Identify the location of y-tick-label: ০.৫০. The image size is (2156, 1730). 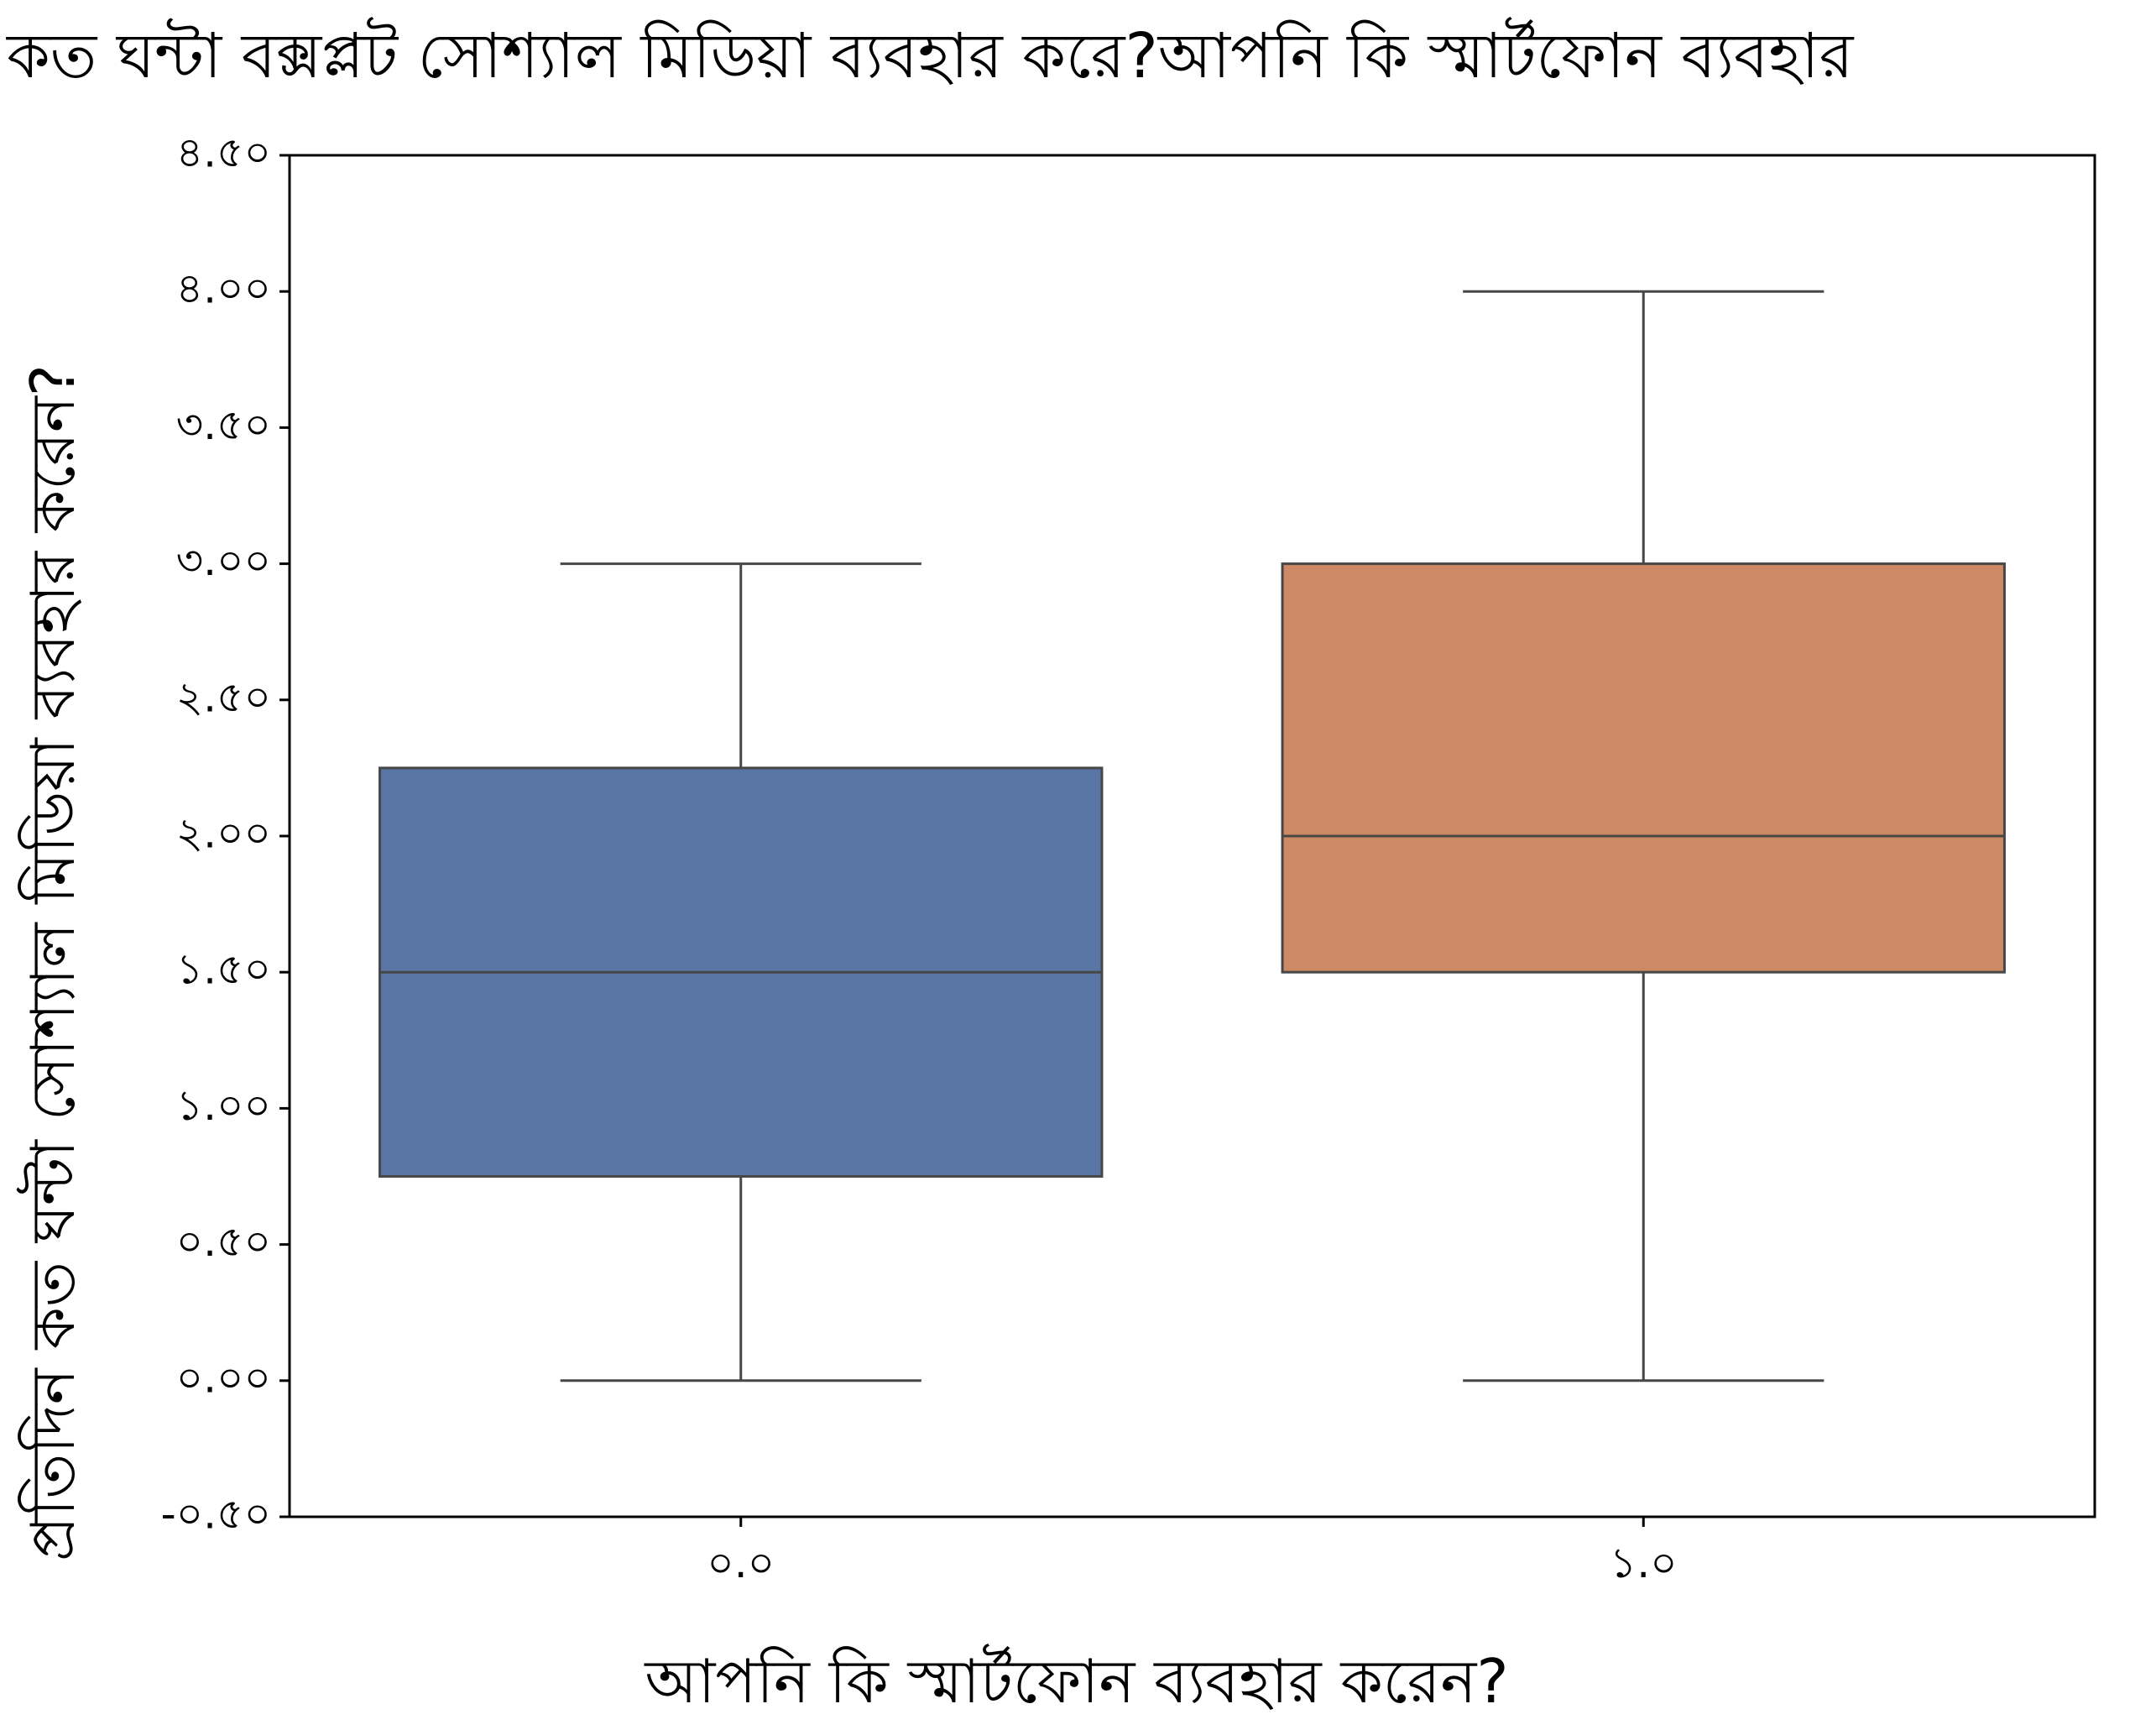
(223, 1241).